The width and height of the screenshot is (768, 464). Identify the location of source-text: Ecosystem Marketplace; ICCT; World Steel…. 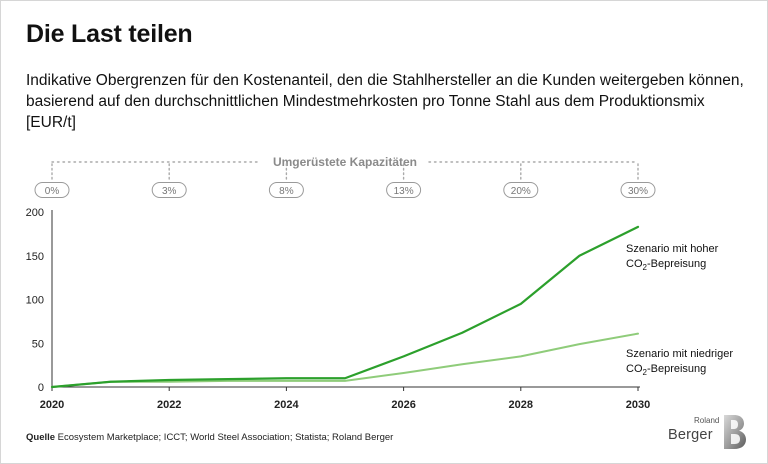
(224, 437).